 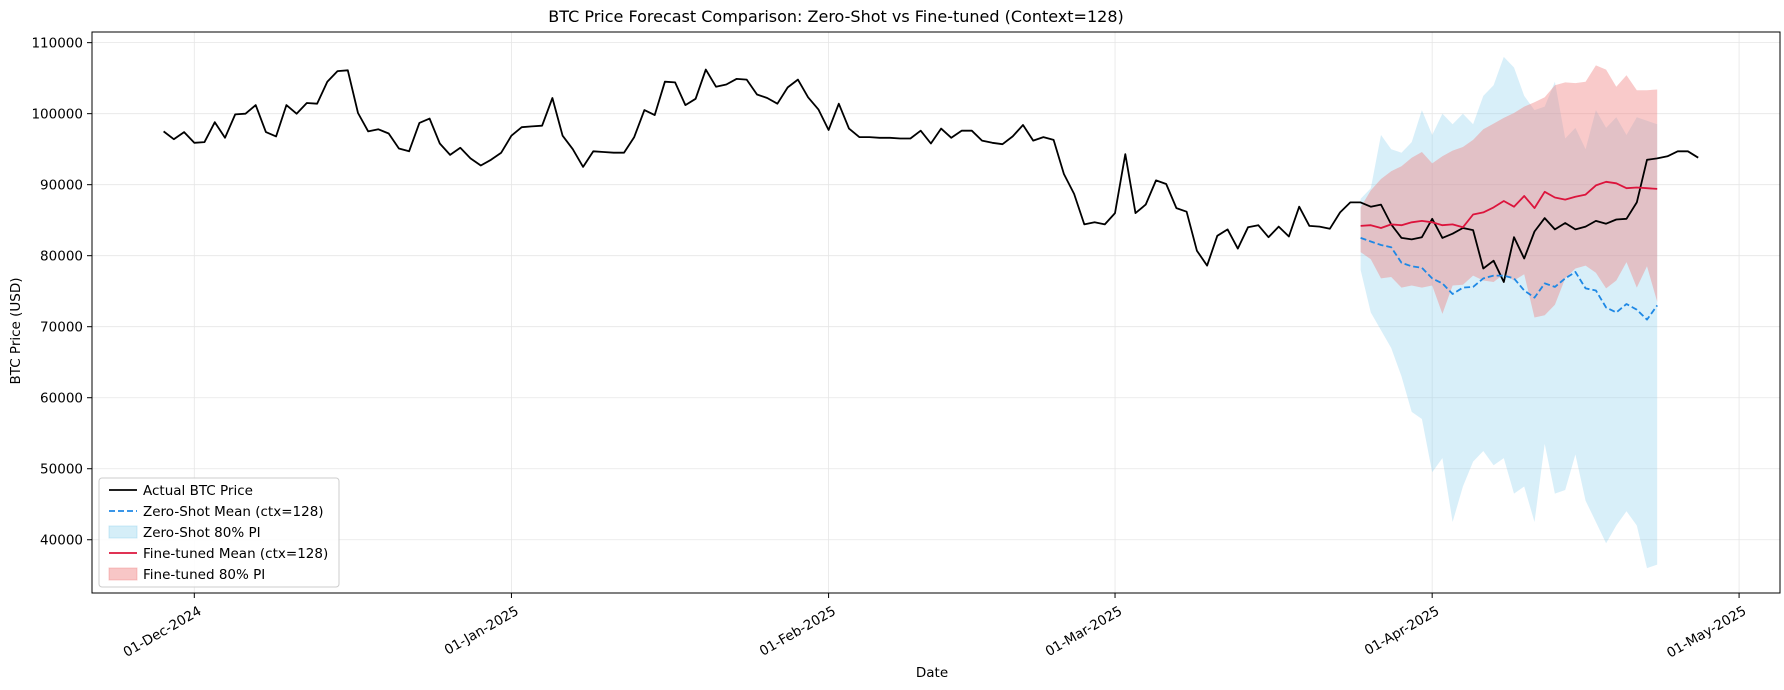 What do you see at coordinates (61, 399) in the screenshot?
I see `y-tick-label: 60000` at bounding box center [61, 399].